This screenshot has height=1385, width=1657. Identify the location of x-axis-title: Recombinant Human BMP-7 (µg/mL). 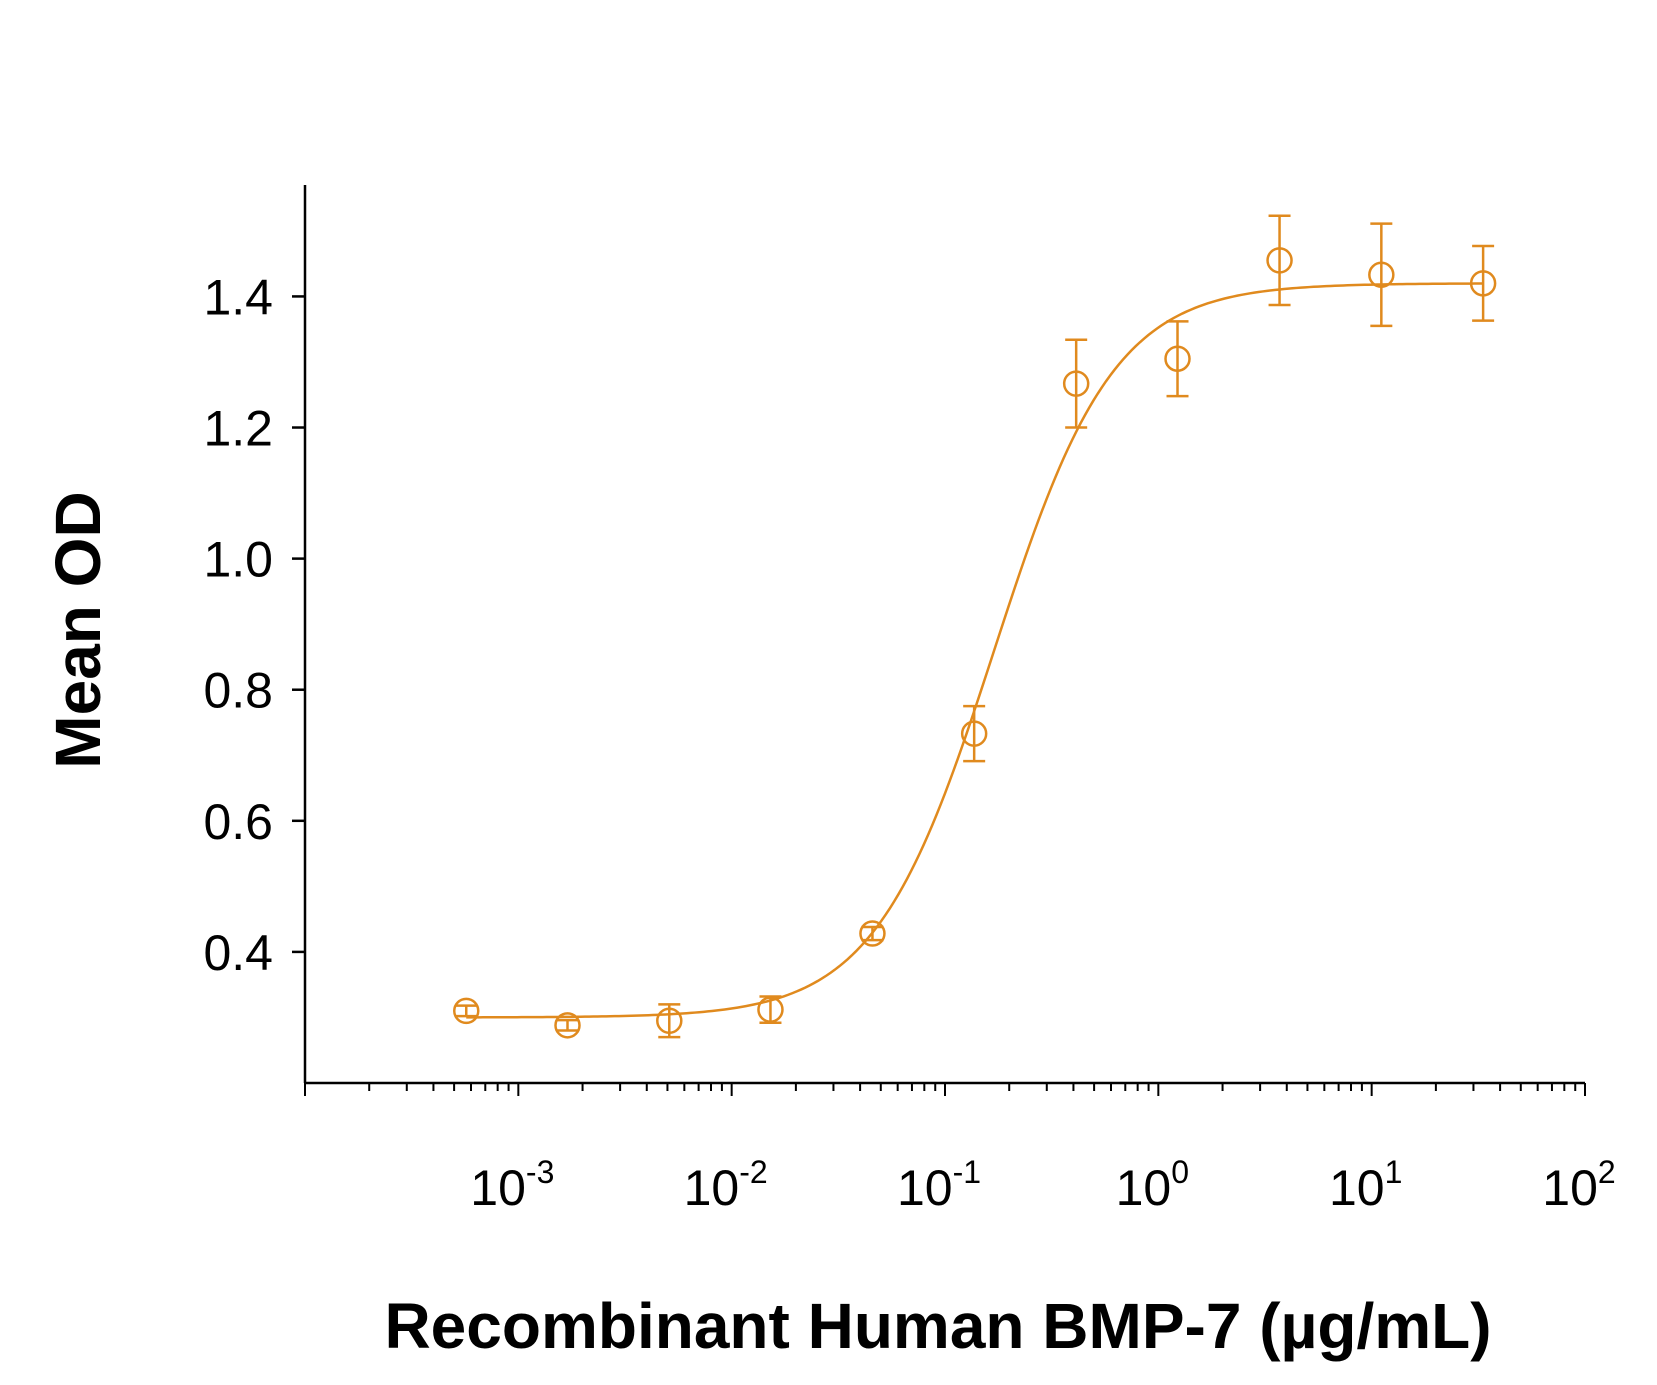
(937, 1326).